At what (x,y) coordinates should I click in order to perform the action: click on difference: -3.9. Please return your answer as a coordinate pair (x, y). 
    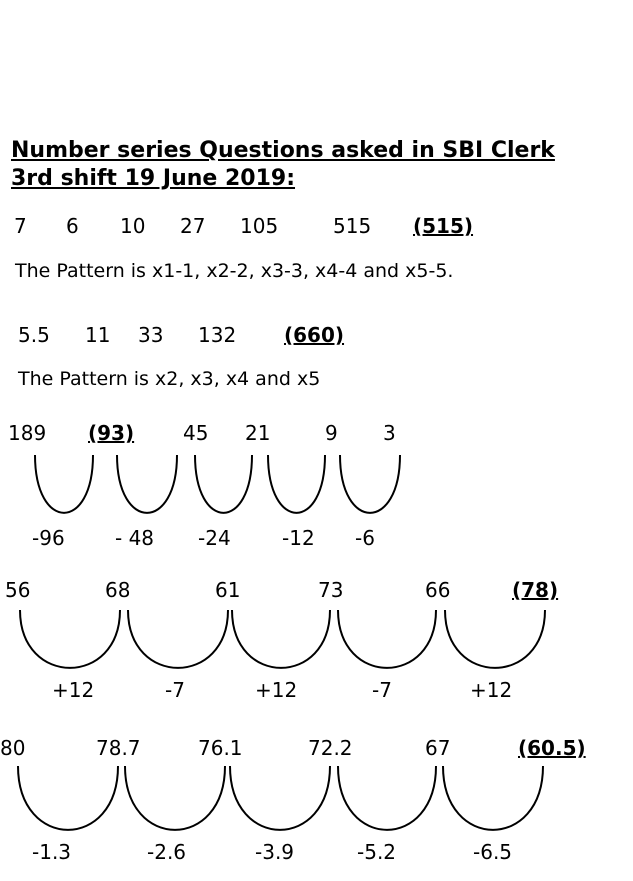
    Looking at the image, I should click on (275, 852).